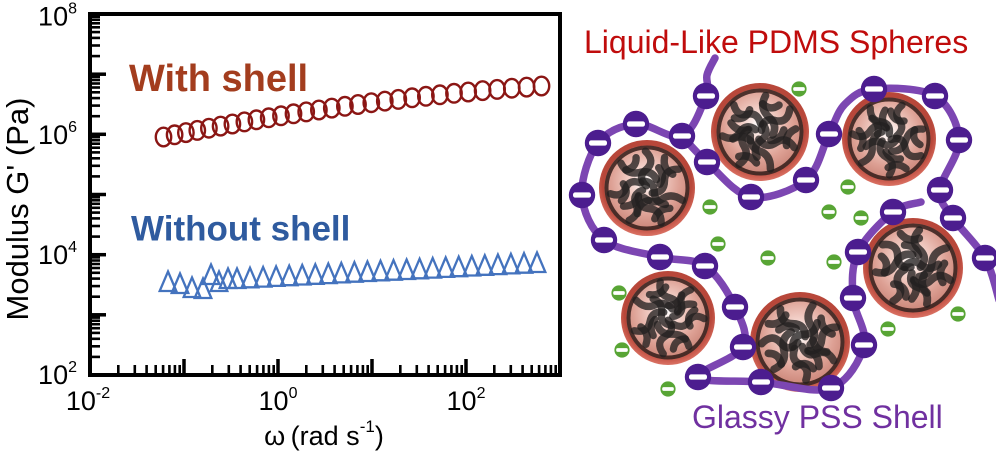 Image resolution: width=996 pixels, height=452 pixels. What do you see at coordinates (776, 42) in the screenshot?
I see `svg-text: Liquid-Like PDMS Spheres` at bounding box center [776, 42].